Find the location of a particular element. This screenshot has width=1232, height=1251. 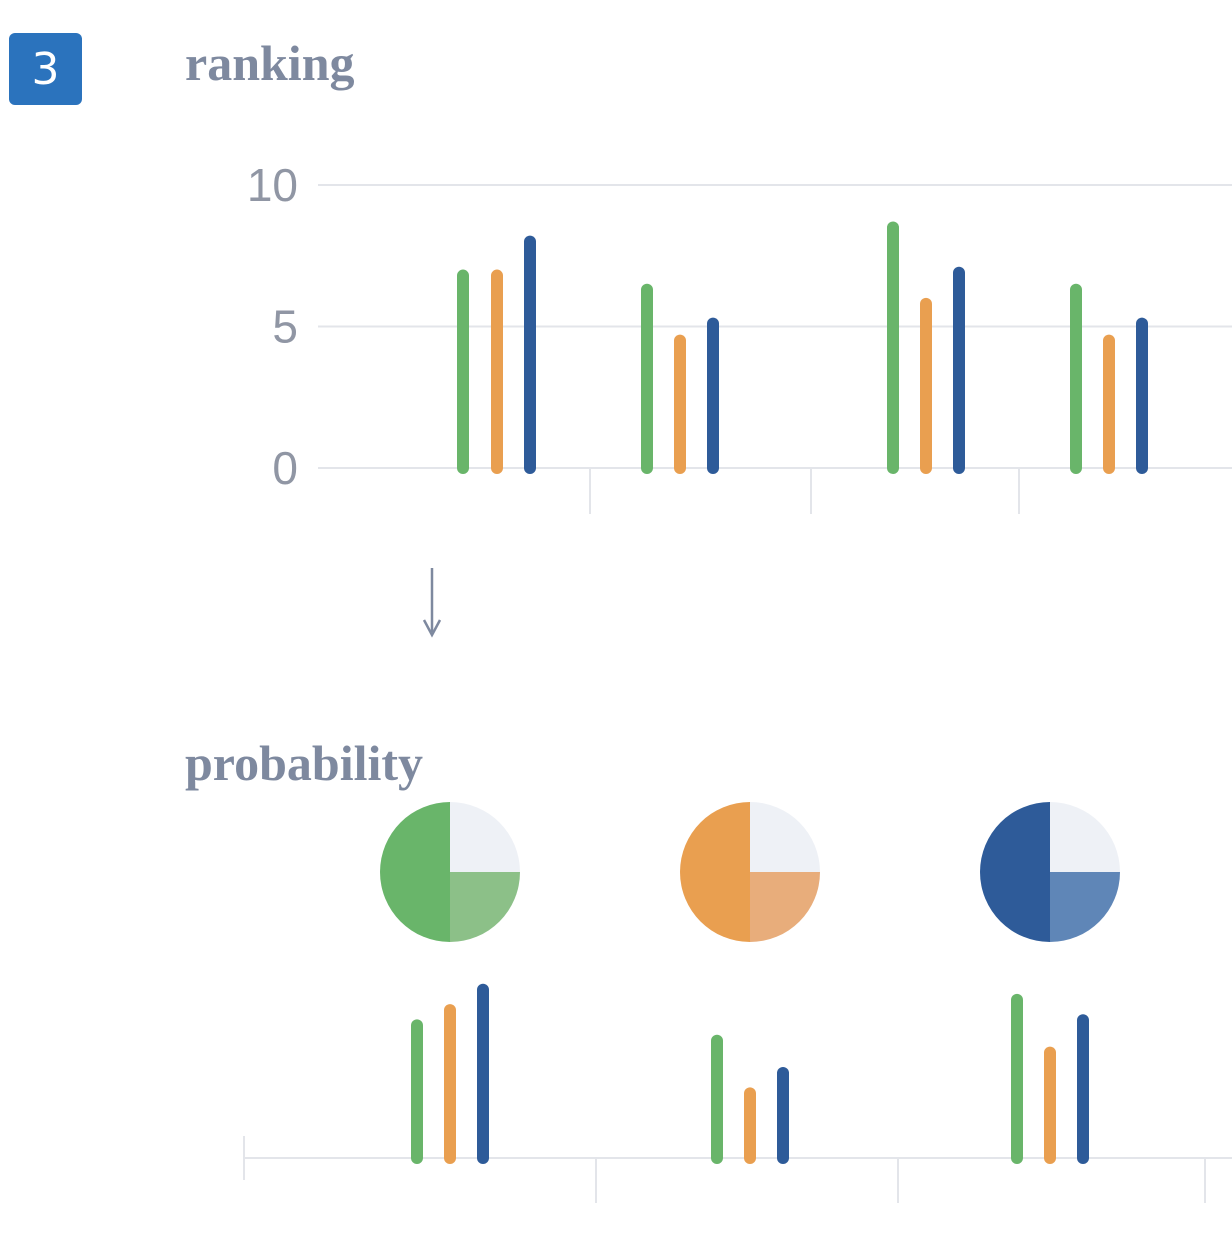

ranking-title: ranking is located at coordinates (270, 63).